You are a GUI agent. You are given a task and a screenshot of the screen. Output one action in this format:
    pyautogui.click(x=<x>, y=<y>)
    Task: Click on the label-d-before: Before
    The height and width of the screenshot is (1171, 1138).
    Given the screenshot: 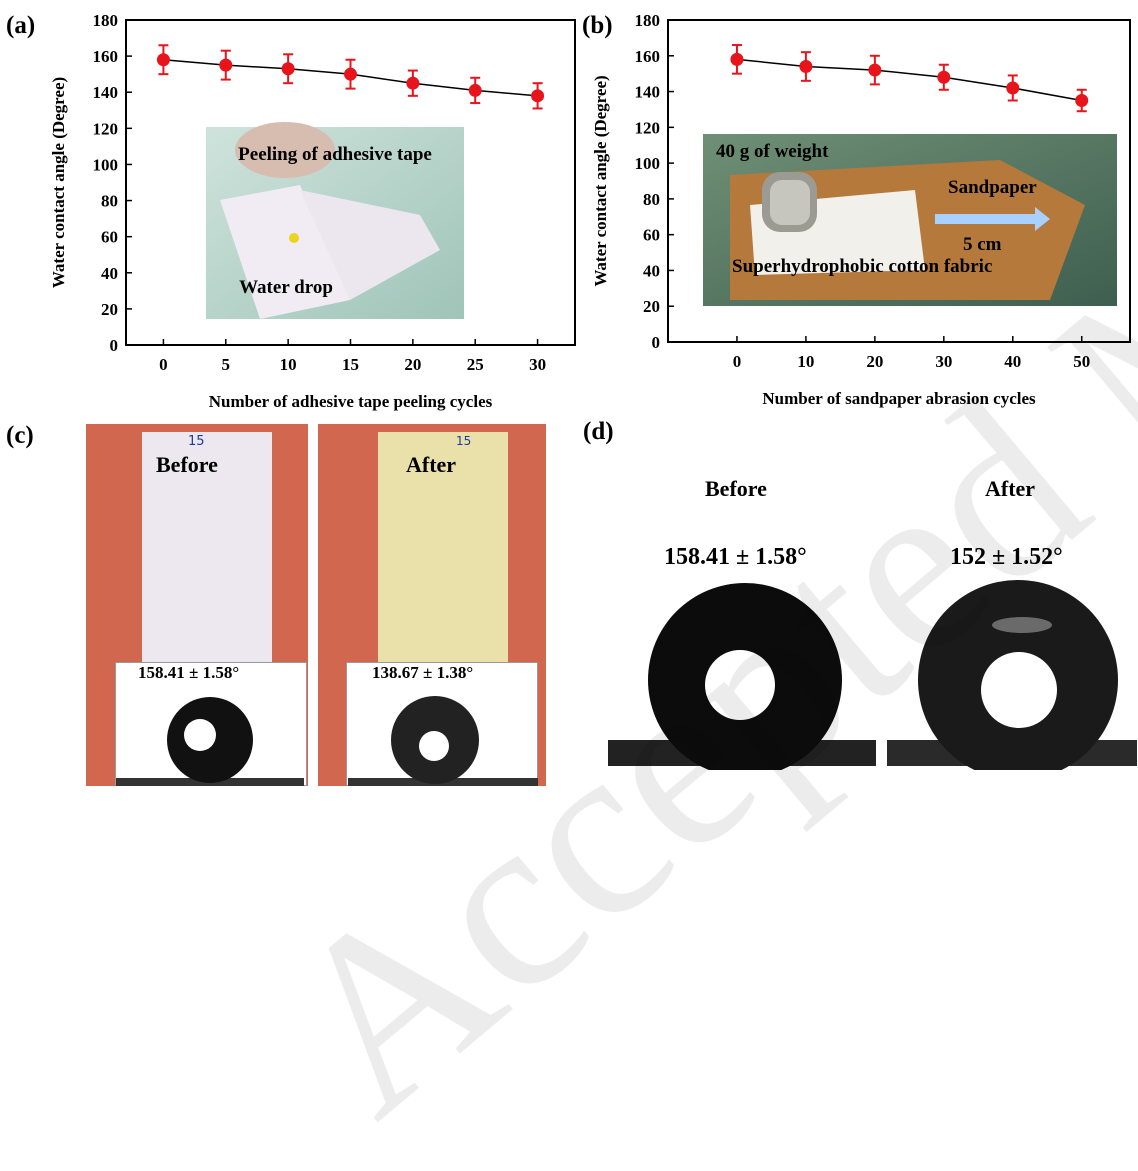 What is the action you would take?
    pyautogui.click(x=736, y=488)
    